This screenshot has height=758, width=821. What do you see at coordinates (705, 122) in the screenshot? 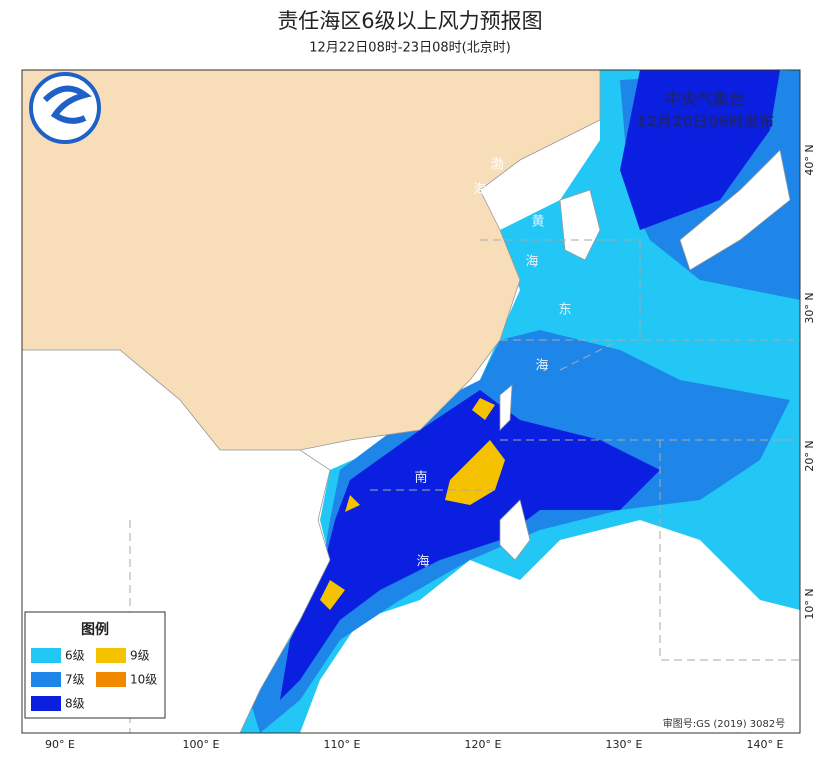
I see `issue-time: 12月20日06时发布` at bounding box center [705, 122].